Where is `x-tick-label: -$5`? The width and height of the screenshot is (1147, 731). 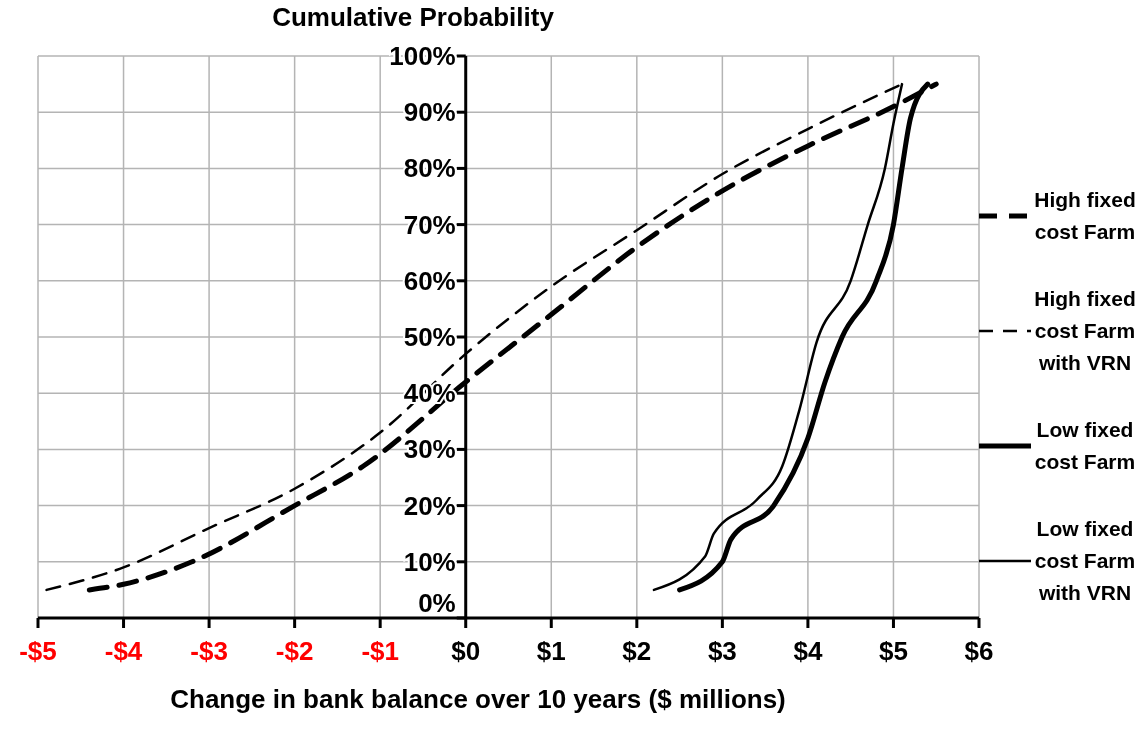 x-tick-label: -$5 is located at coordinates (38, 651).